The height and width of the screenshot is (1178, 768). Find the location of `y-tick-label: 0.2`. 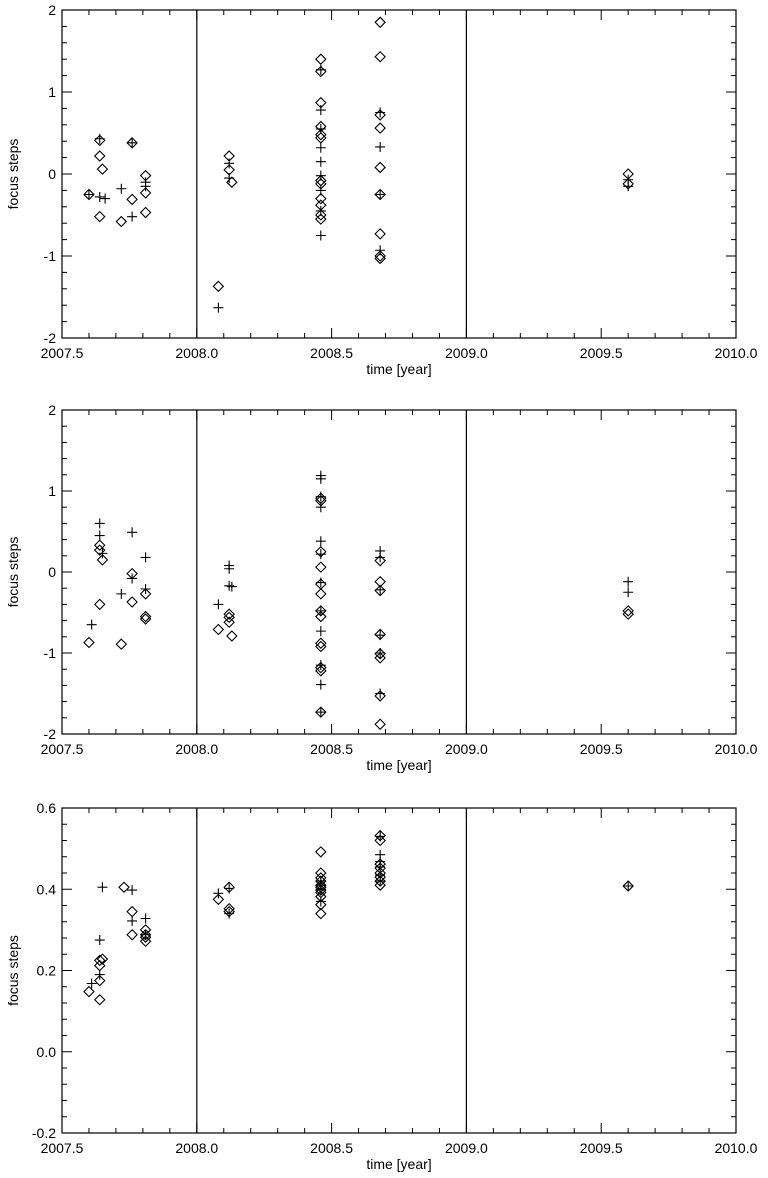

y-tick-label: 0.2 is located at coordinates (47, 971).